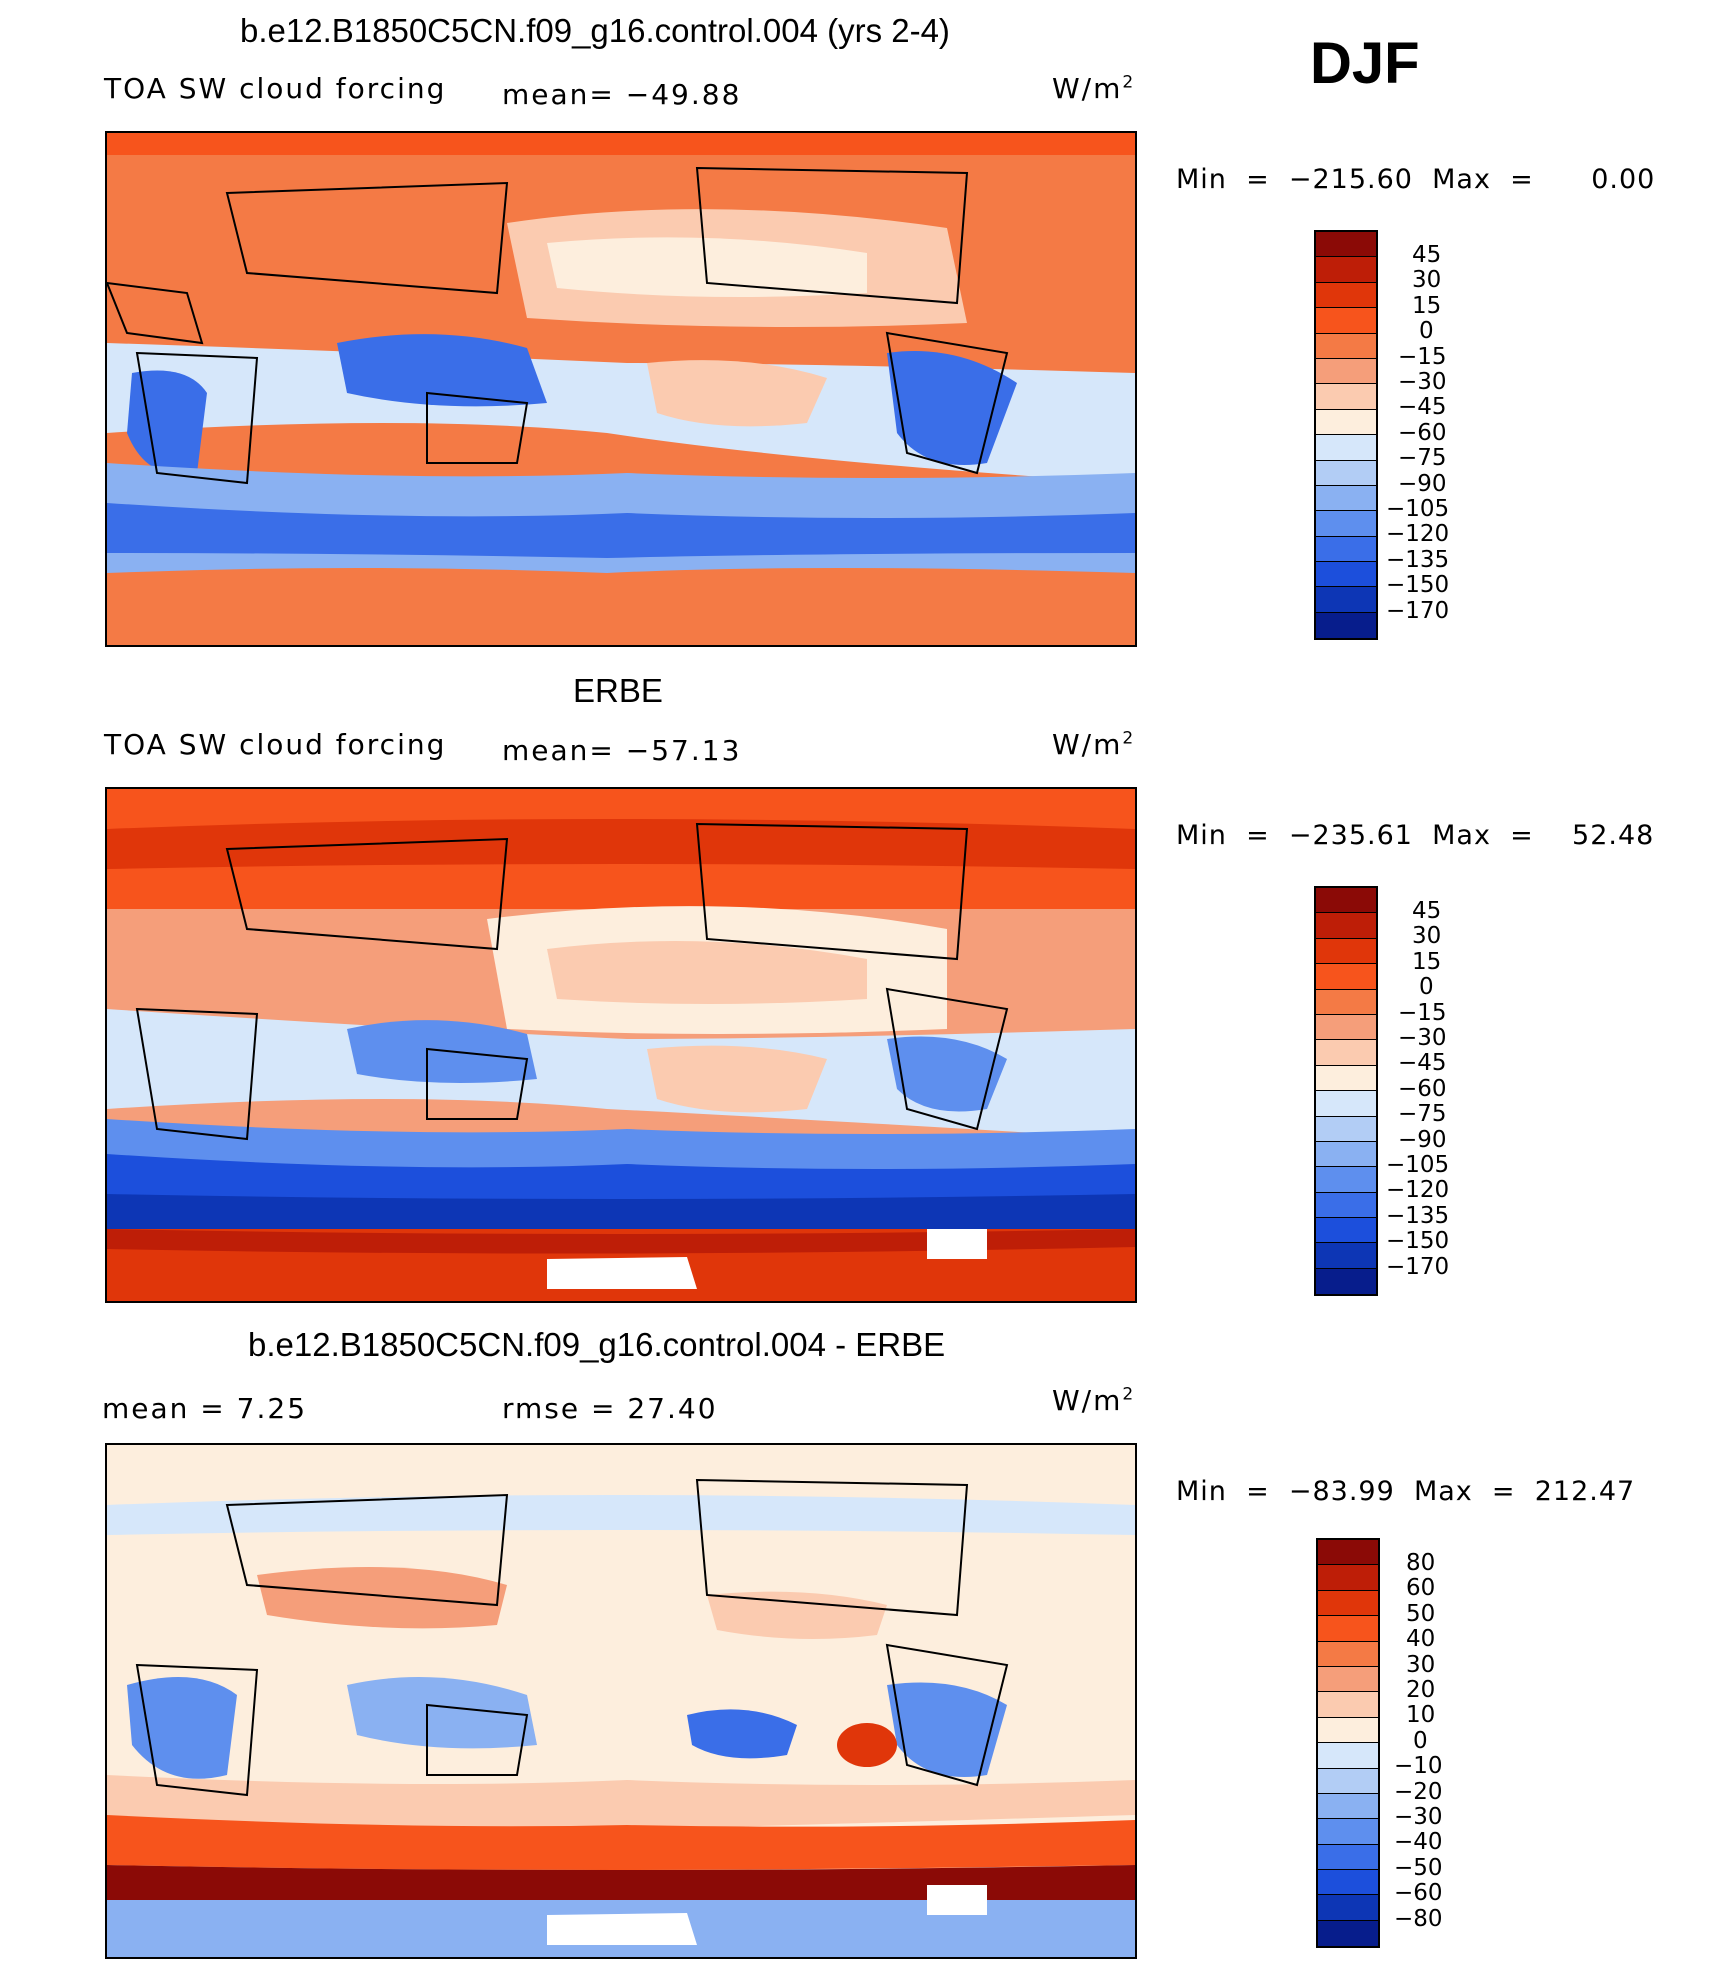 Image resolution: width=1710 pixels, height=1969 pixels. I want to click on panel-2-variable-label: TOA SW cloud forcing, so click(275, 744).